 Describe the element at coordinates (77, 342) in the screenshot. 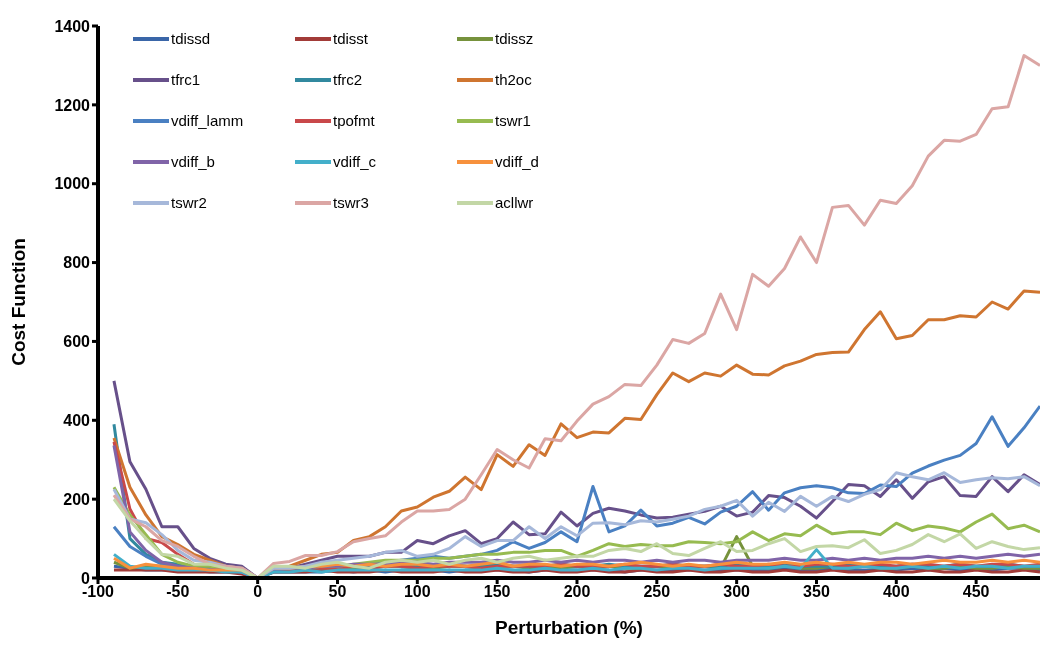

I see `y-tick-label: 600` at that location.